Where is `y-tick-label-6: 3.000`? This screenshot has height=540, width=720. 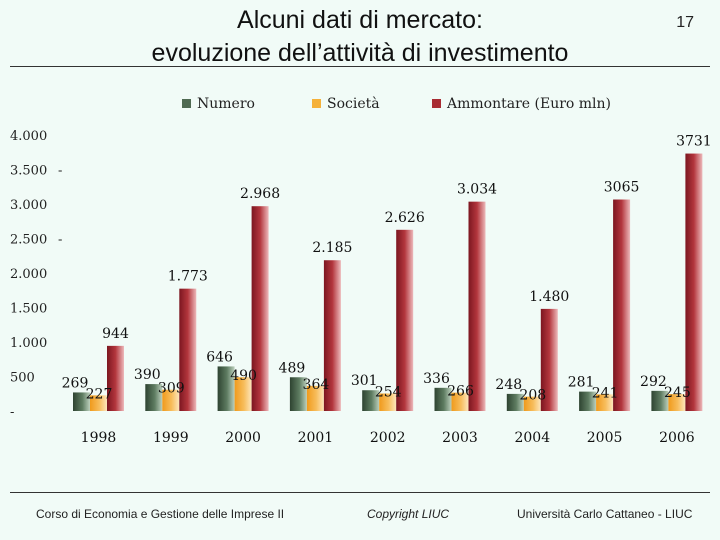 y-tick-label-6: 3.000 is located at coordinates (28, 205).